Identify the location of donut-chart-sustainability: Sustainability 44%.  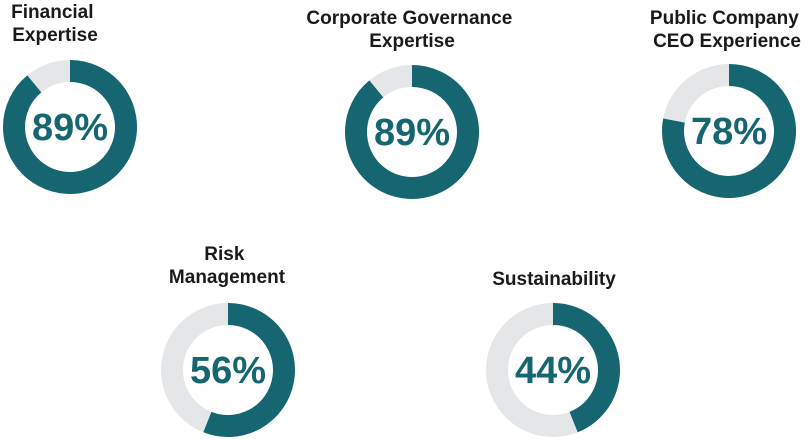
(553, 353).